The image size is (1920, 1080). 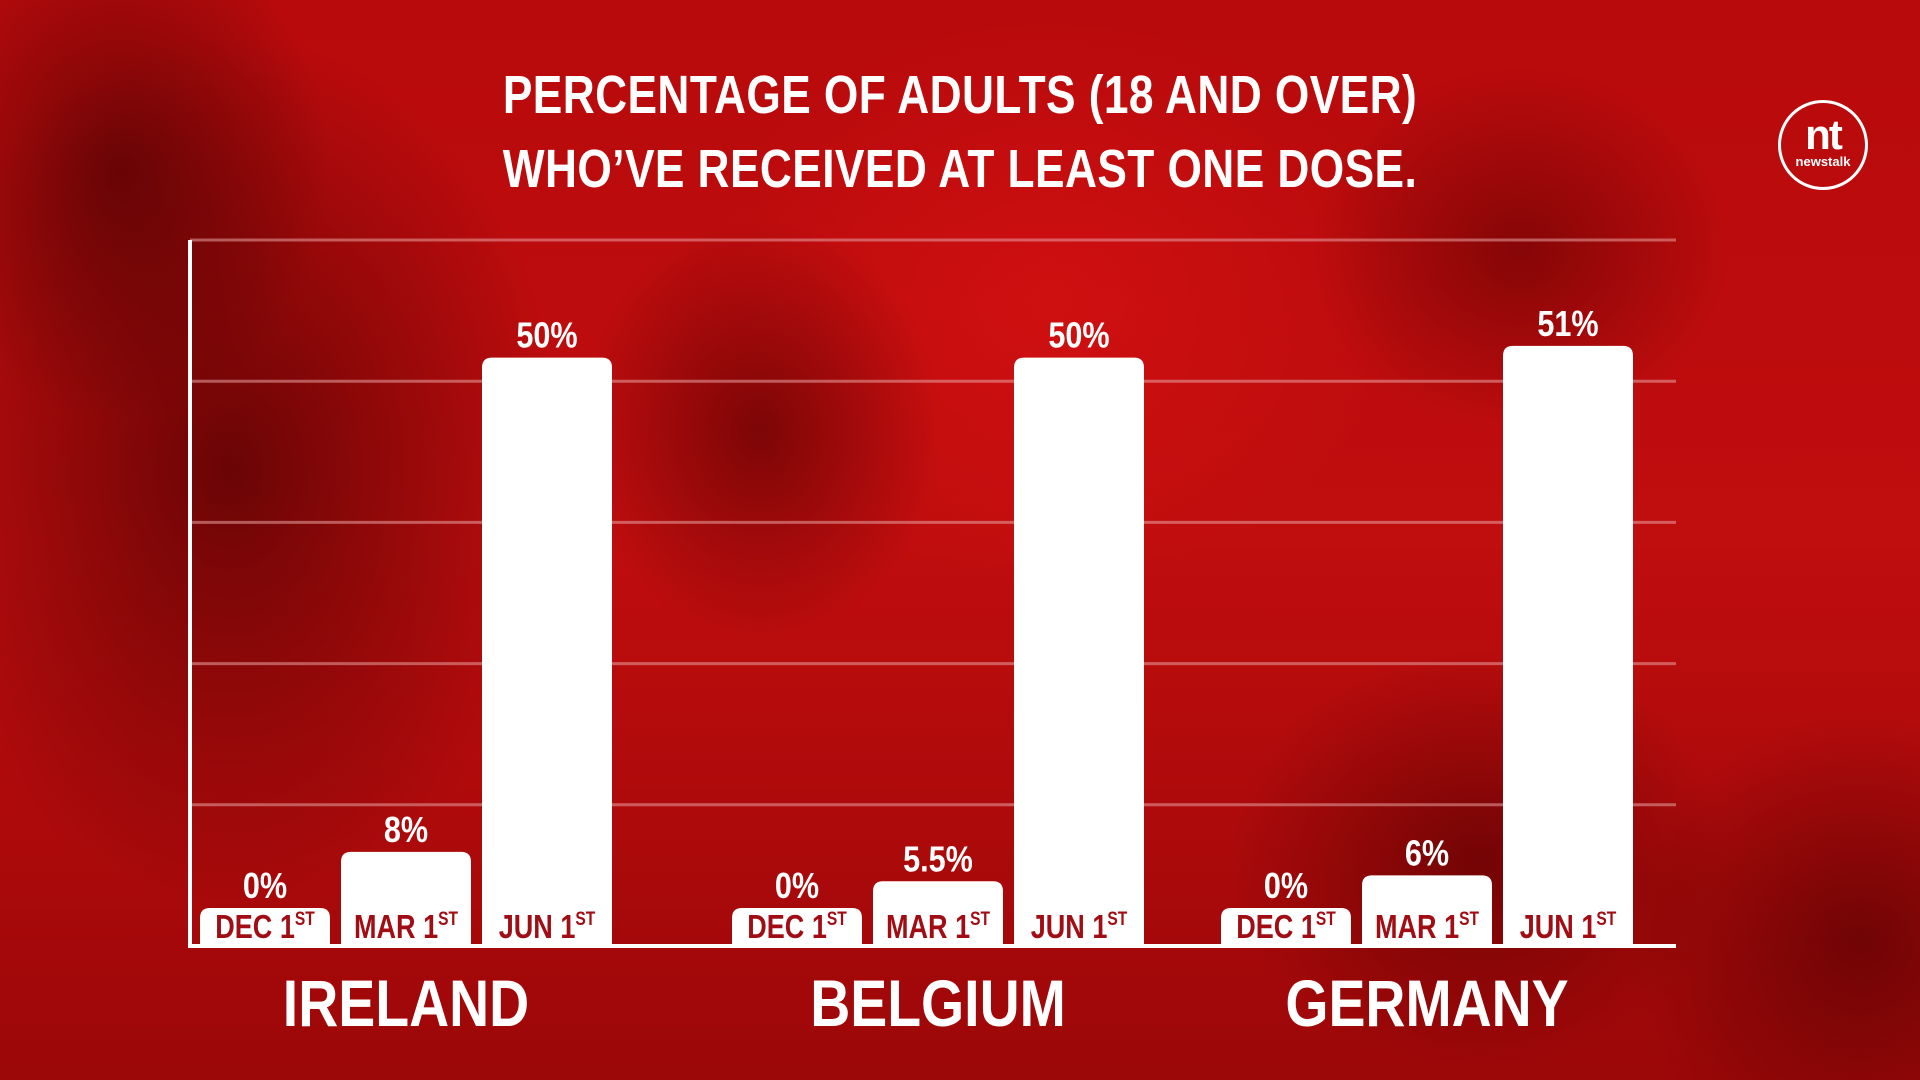 I want to click on value-label-ireland-jun-1: 50%, so click(x=546, y=336).